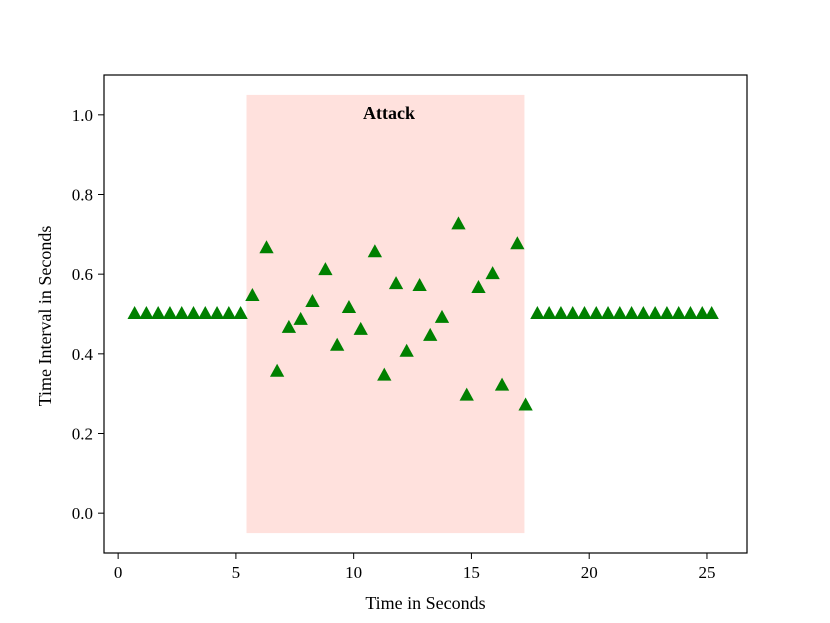 This screenshot has height=623, width=830. What do you see at coordinates (425, 603) in the screenshot?
I see `x-axis-label: Time in Seconds` at bounding box center [425, 603].